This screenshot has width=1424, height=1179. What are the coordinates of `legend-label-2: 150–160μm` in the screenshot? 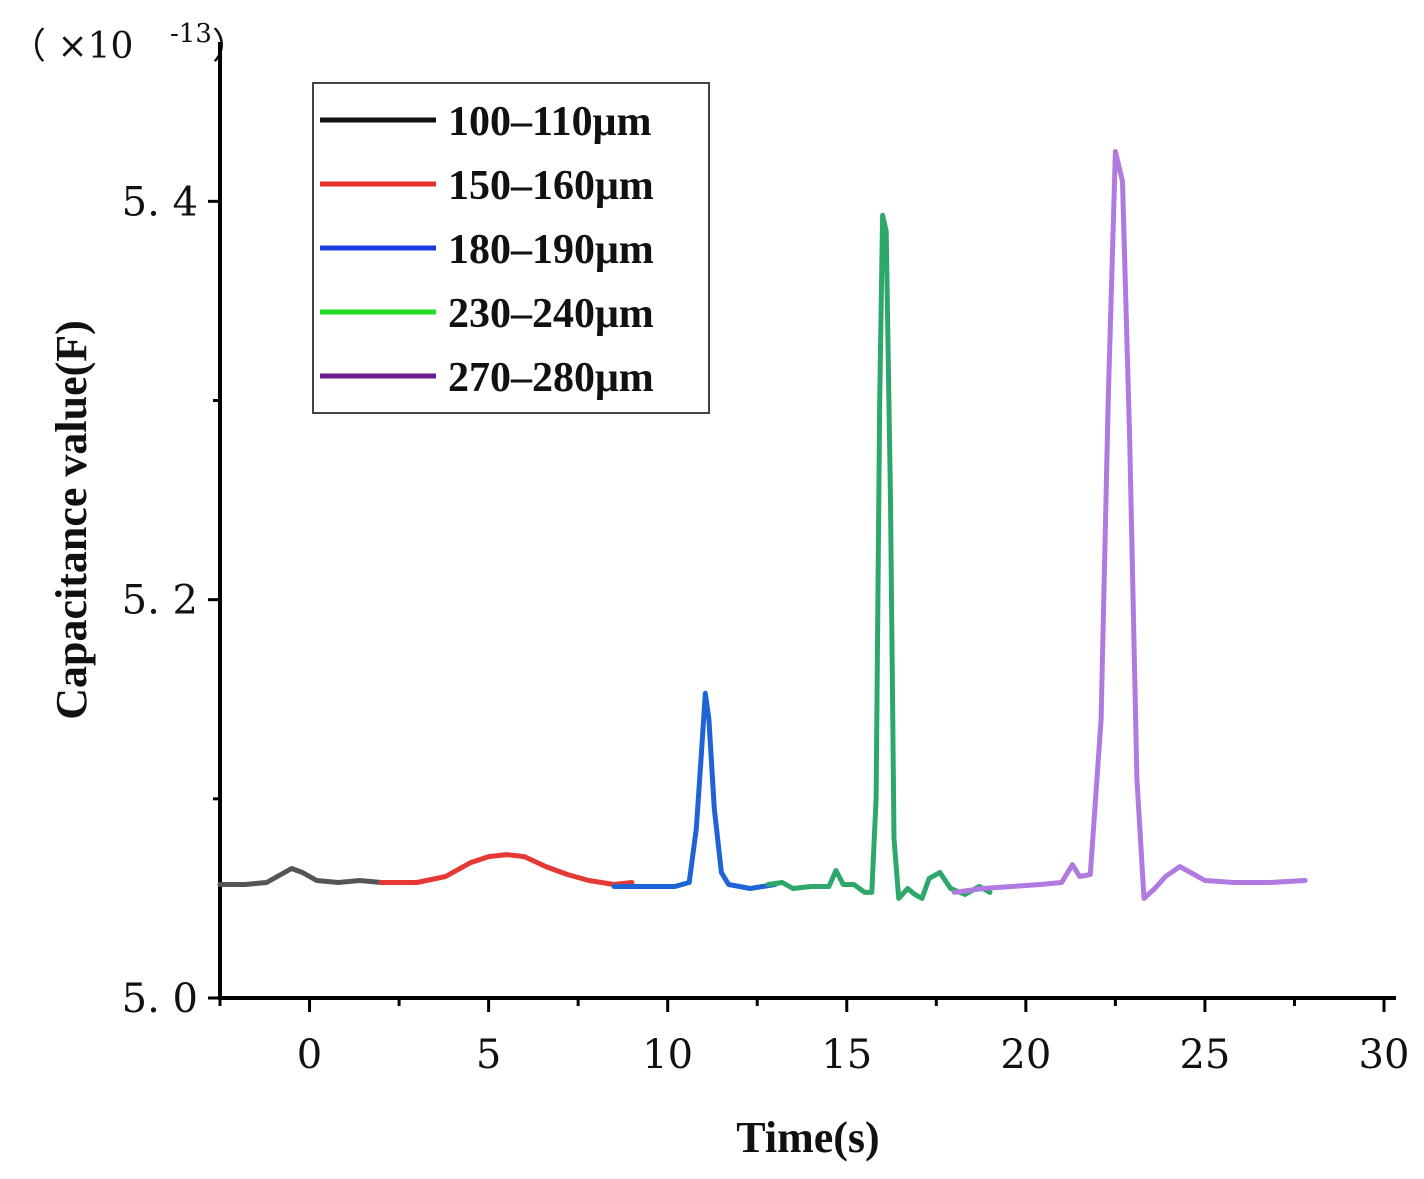 It's located at (551, 186).